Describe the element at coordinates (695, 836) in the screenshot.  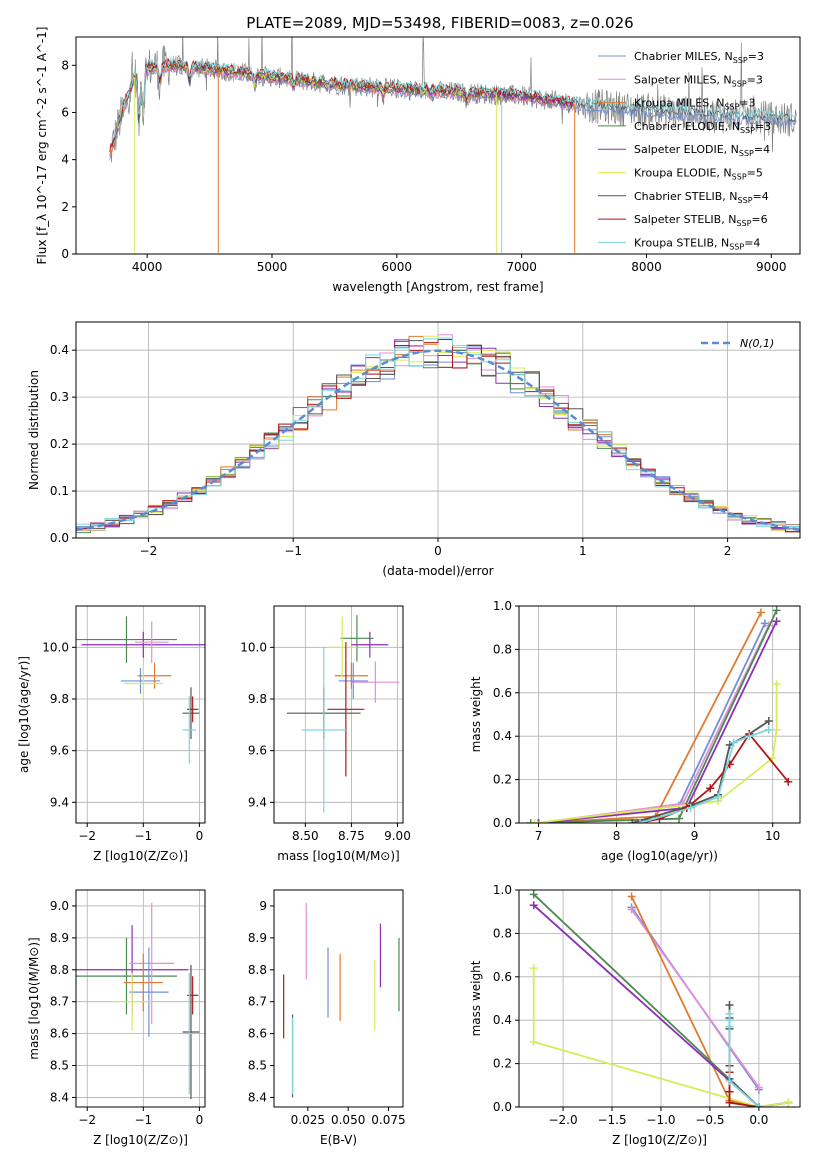
I see `x-tick-label: 9` at that location.